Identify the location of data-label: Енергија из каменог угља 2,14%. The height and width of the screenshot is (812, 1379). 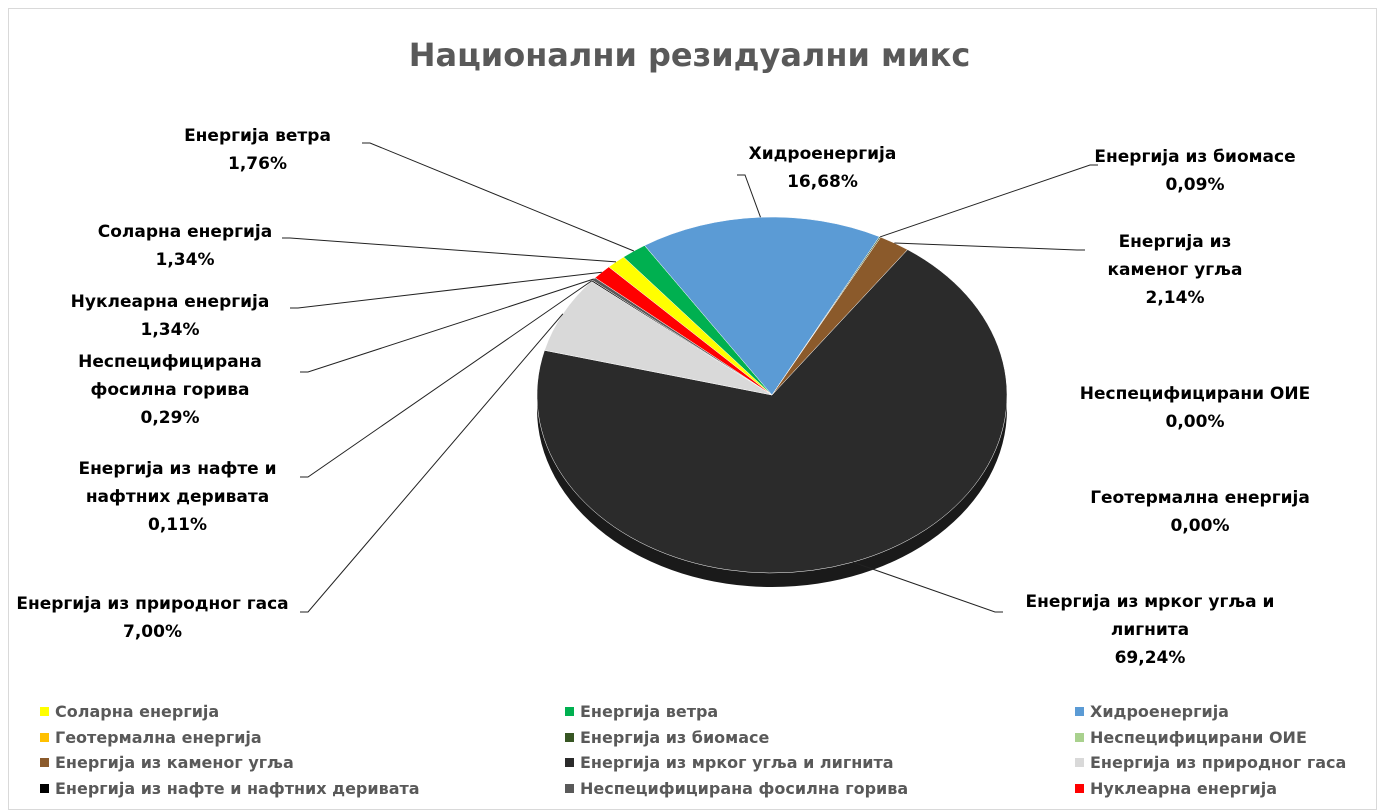
(1175, 270).